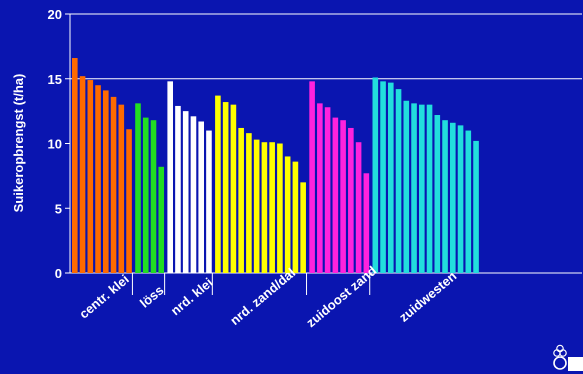  Describe the element at coordinates (18, 143) in the screenshot. I see `y-axis-label: Suikeropbrengst (t/ha)` at that location.